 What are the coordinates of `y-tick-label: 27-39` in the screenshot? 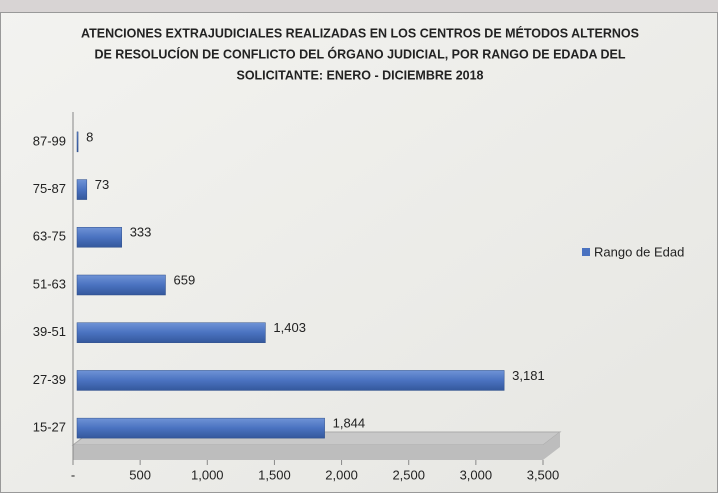 It's located at (49, 379).